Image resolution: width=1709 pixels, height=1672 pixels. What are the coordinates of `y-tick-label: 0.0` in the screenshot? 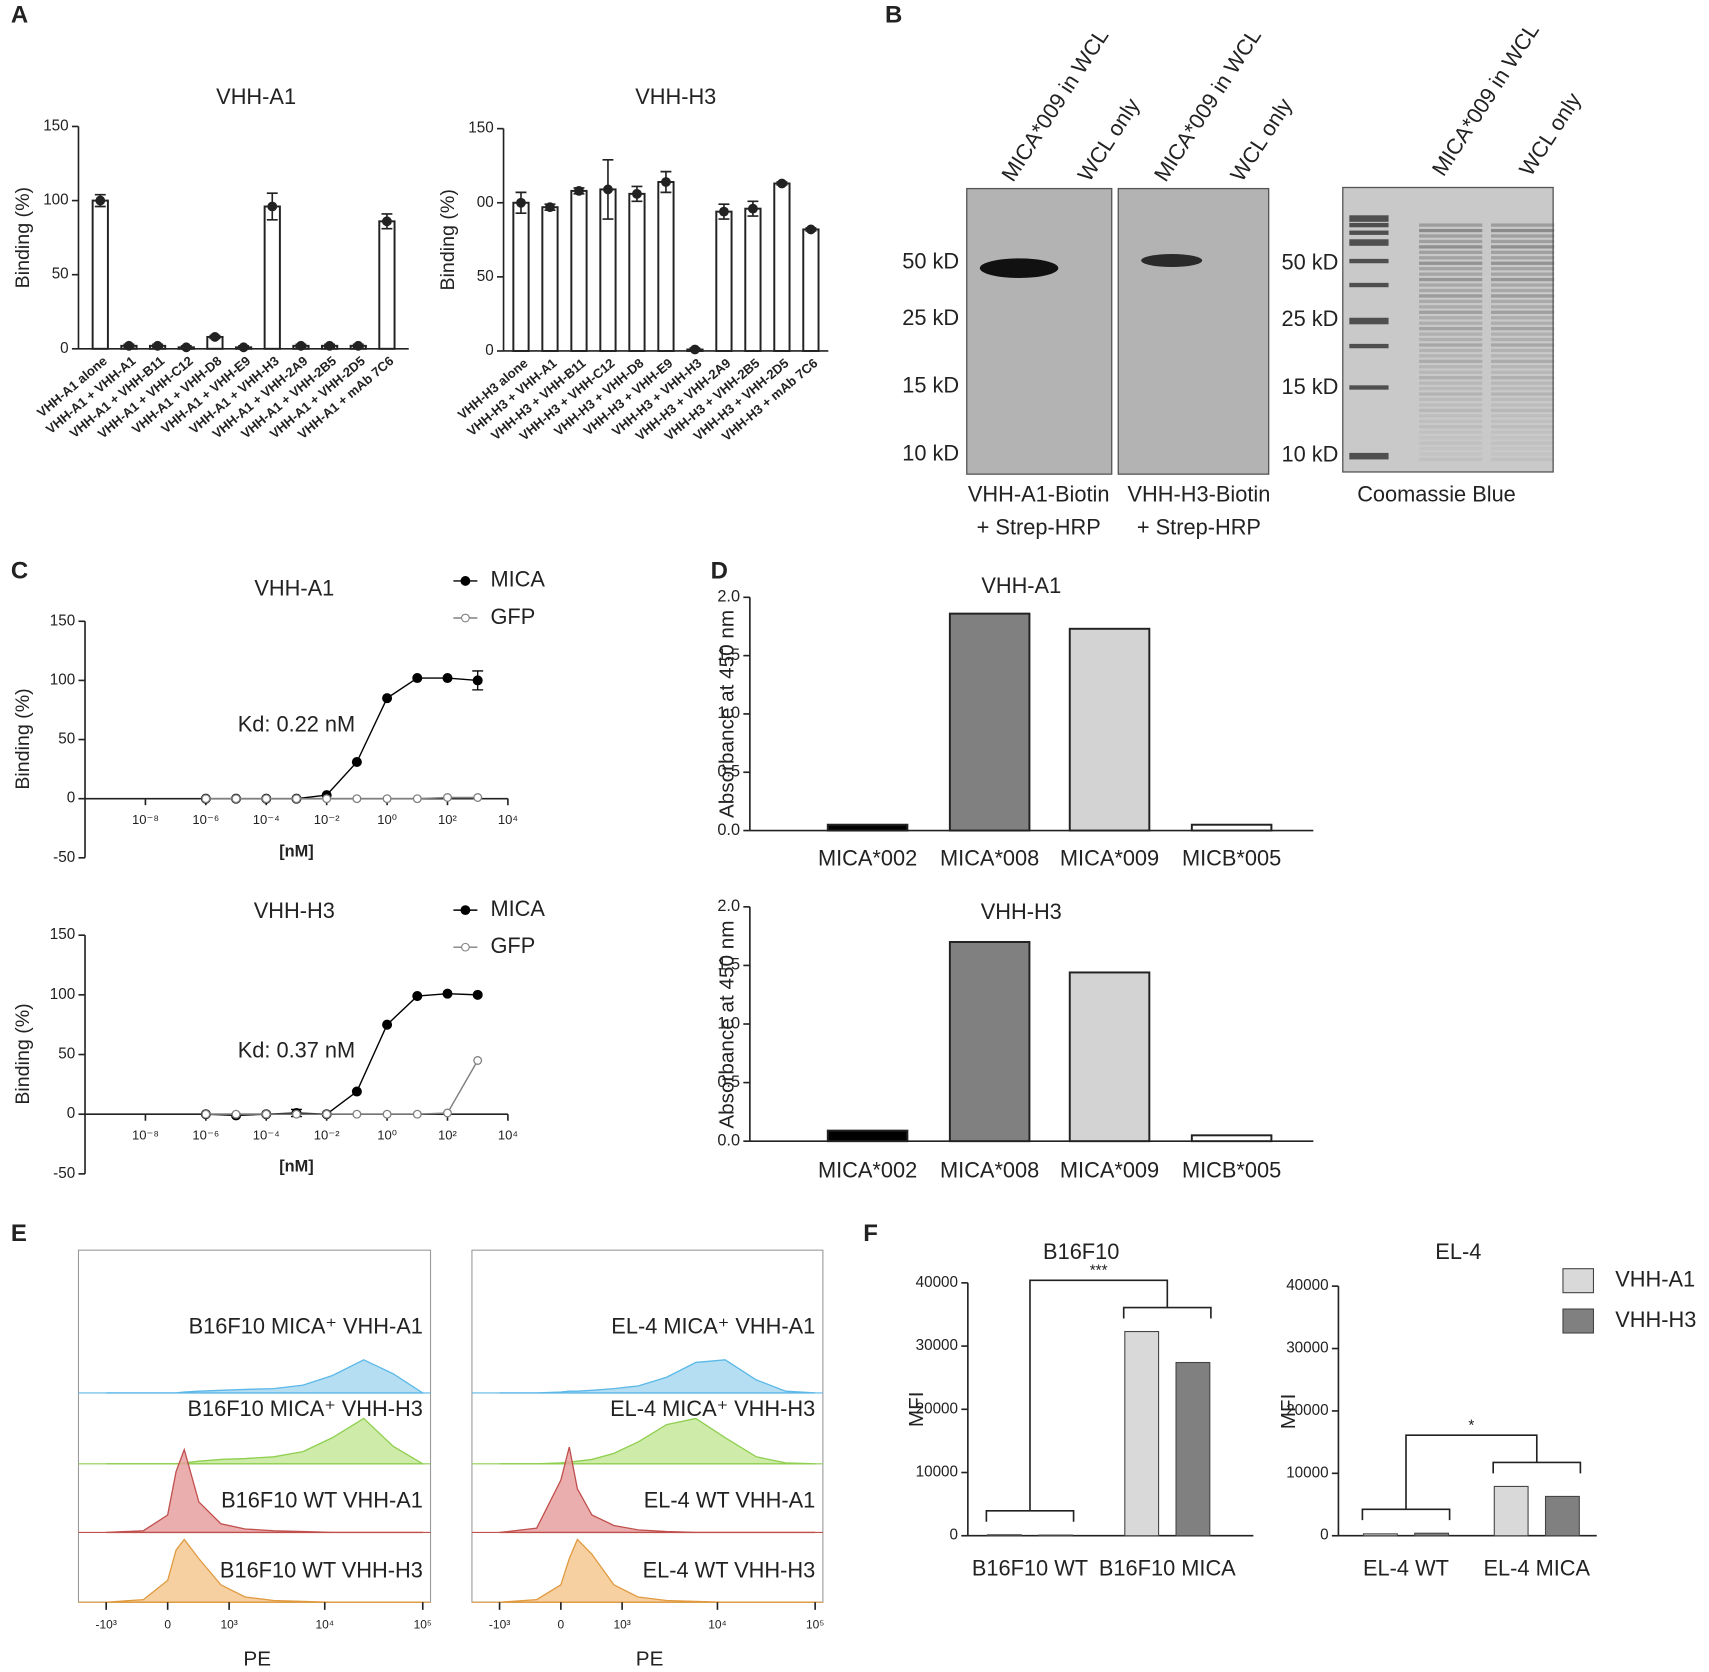 It's located at (728, 830).